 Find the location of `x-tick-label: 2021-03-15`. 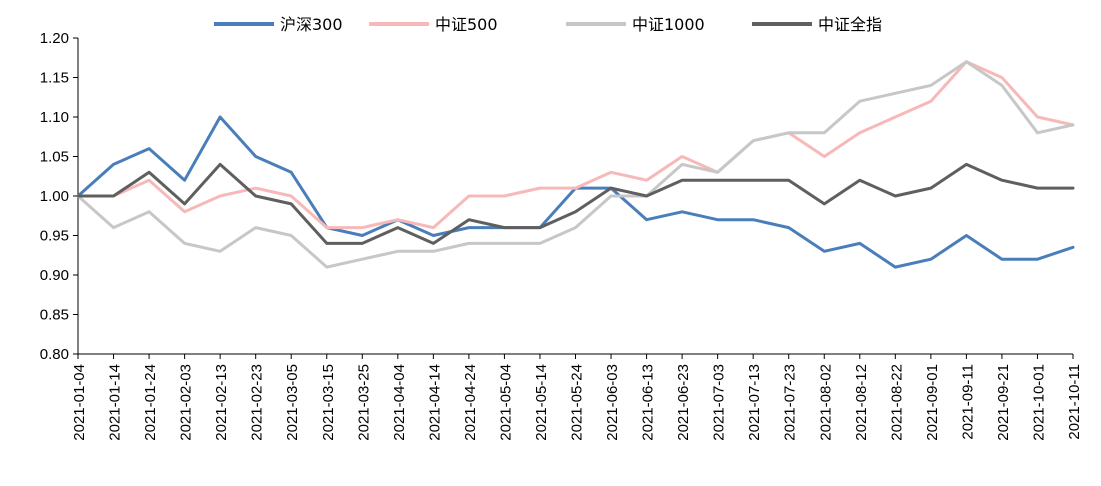

x-tick-label: 2021-03-15 is located at coordinates (328, 402).